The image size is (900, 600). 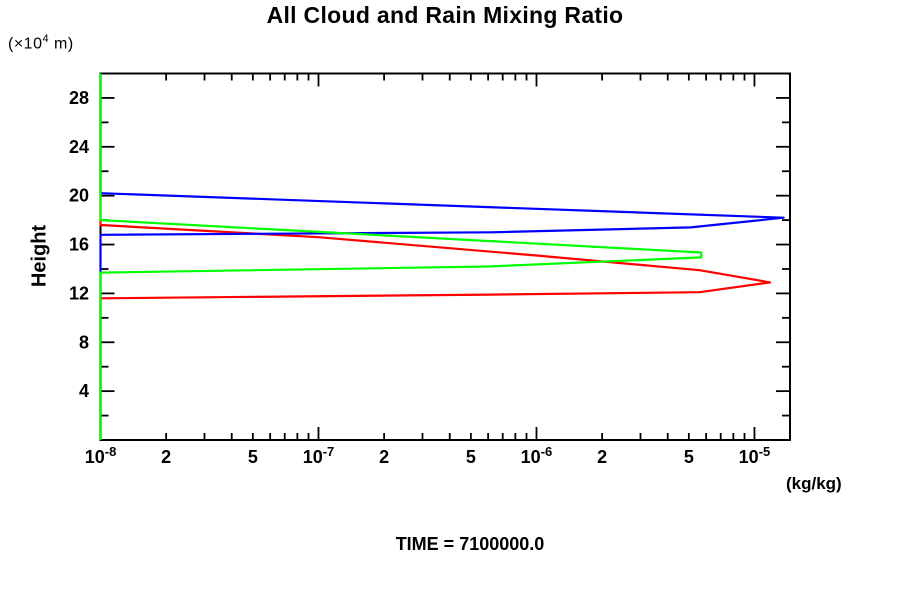 What do you see at coordinates (445, 15) in the screenshot?
I see `chart-title: All Cloud and Rain Mixing Ratio` at bounding box center [445, 15].